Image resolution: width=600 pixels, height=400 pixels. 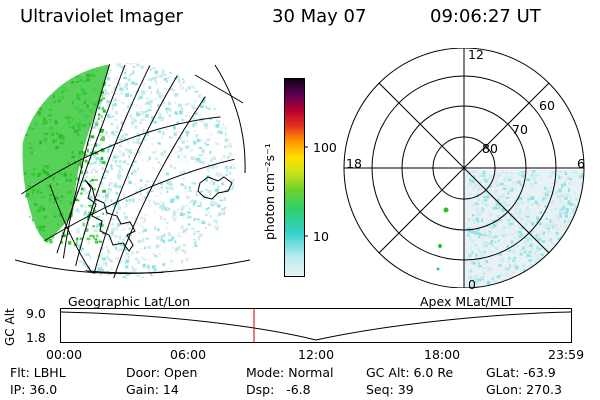 I want to click on geographic-caption: Geographic Lat/Lon, so click(x=129, y=301).